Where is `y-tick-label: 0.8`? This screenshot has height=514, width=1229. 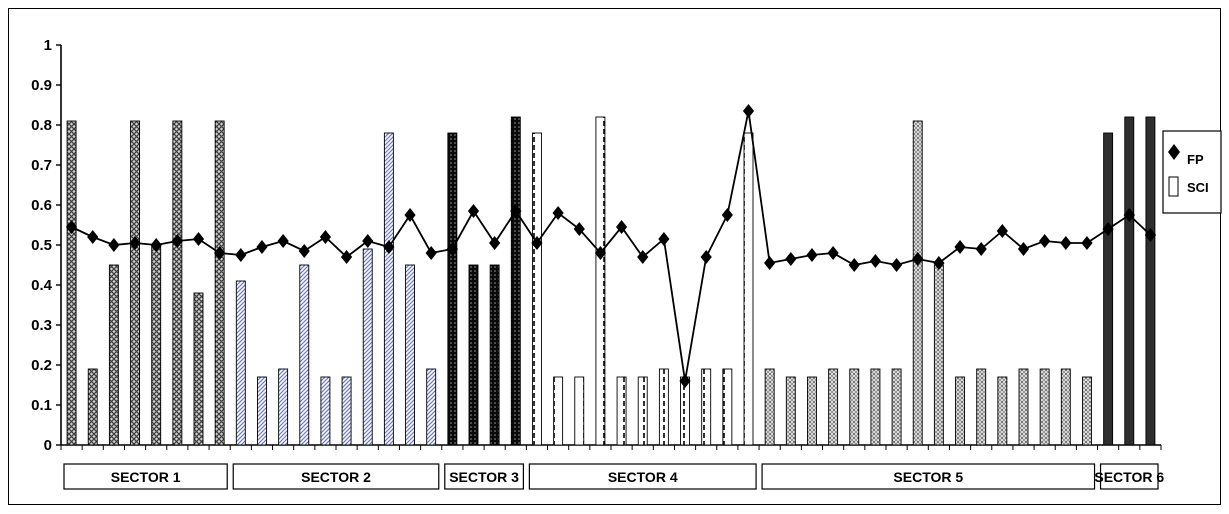 y-tick-label: 0.8 is located at coordinates (41, 125).